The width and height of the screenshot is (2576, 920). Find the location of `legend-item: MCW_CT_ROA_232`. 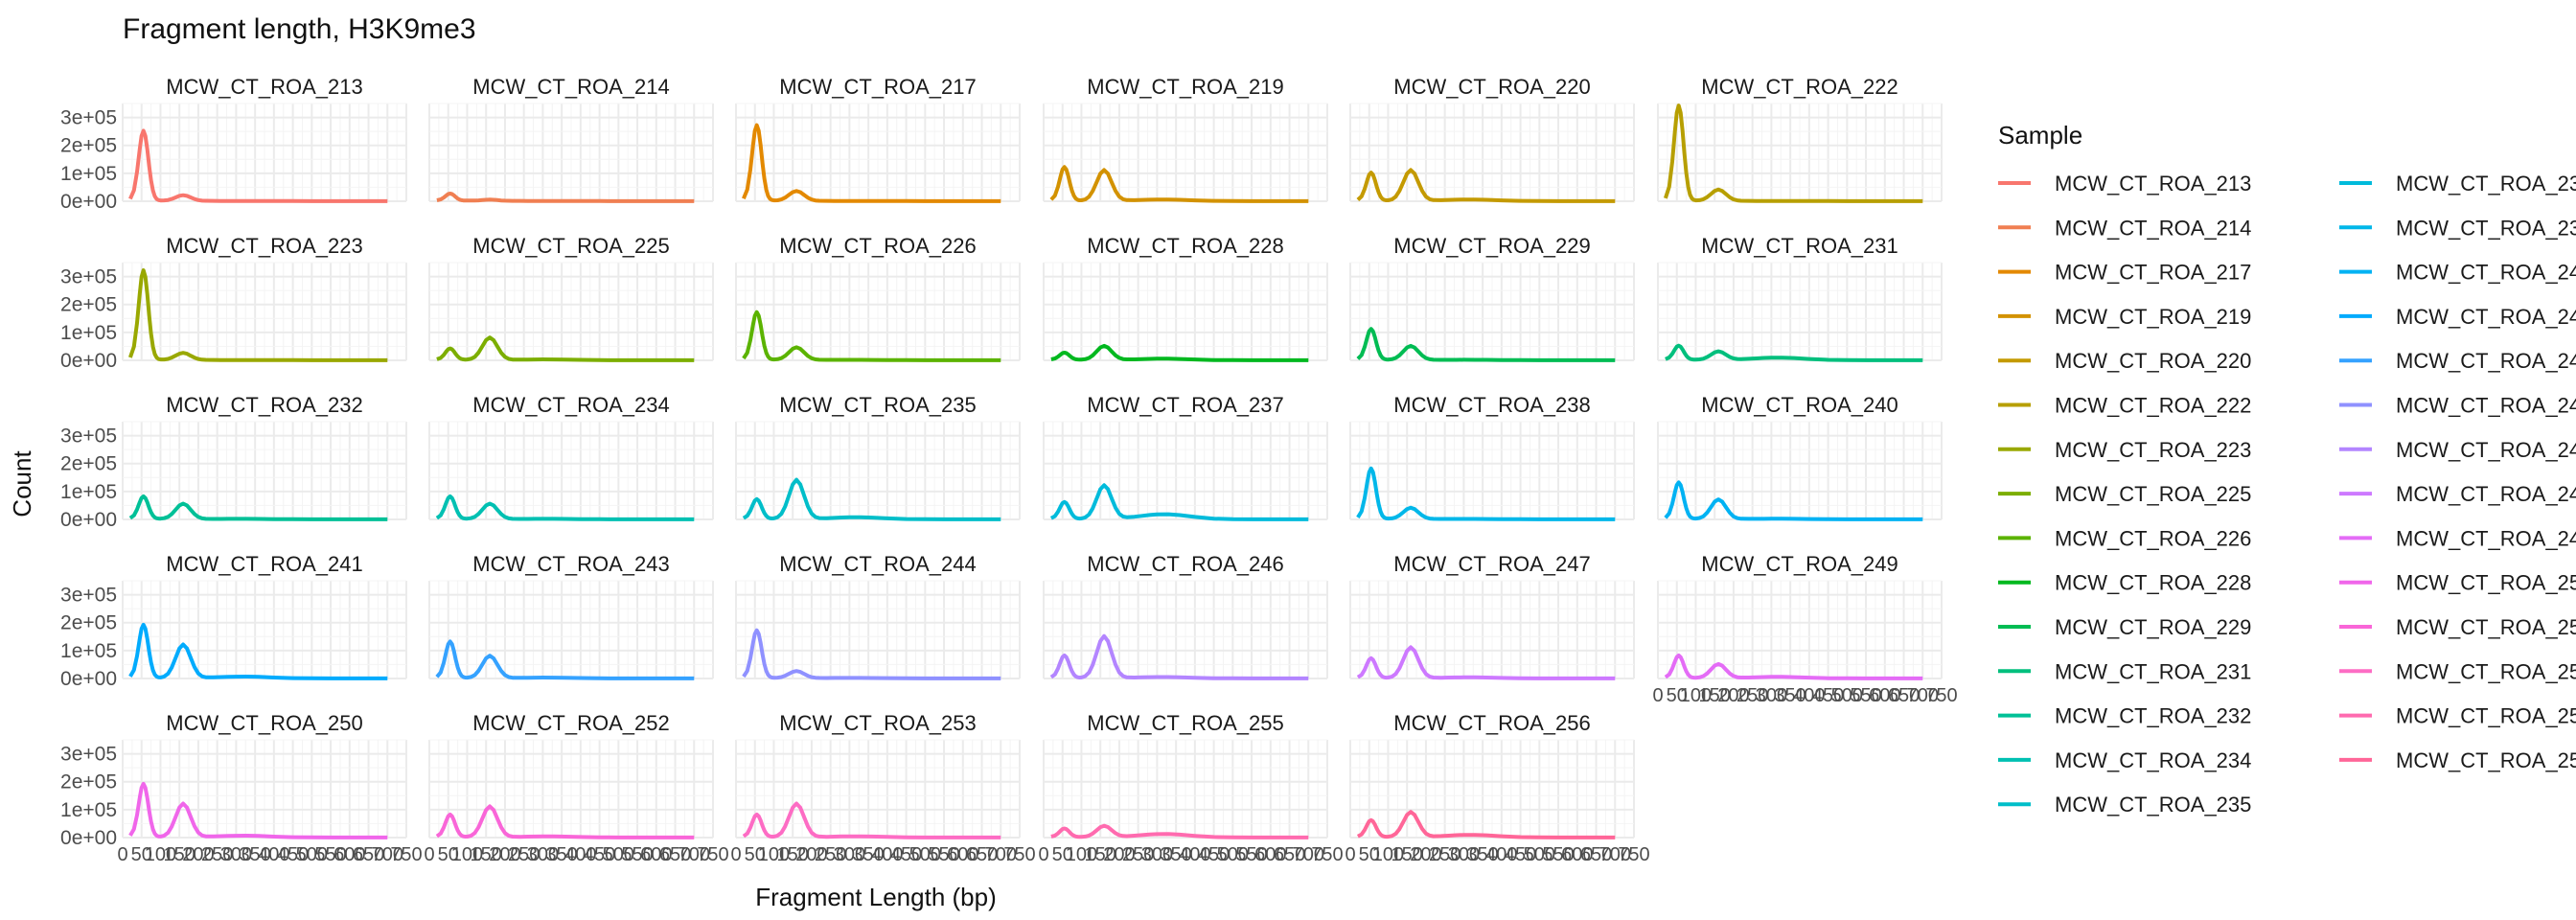

legend-item: MCW_CT_ROA_232 is located at coordinates (2124, 716).